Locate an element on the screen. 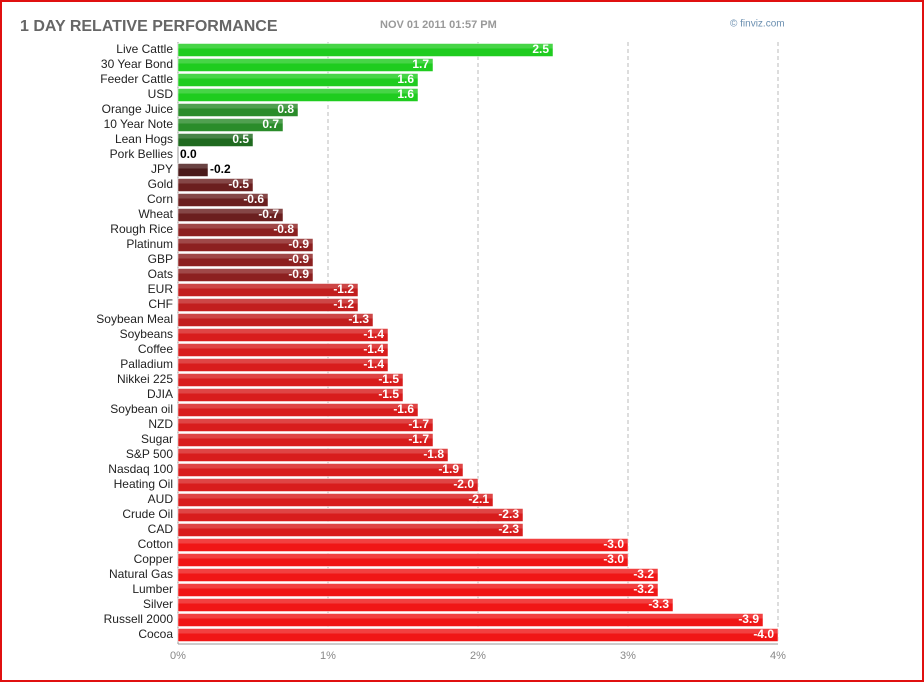 This screenshot has height=682, width=924. value-label: -2.1 is located at coordinates (478, 499).